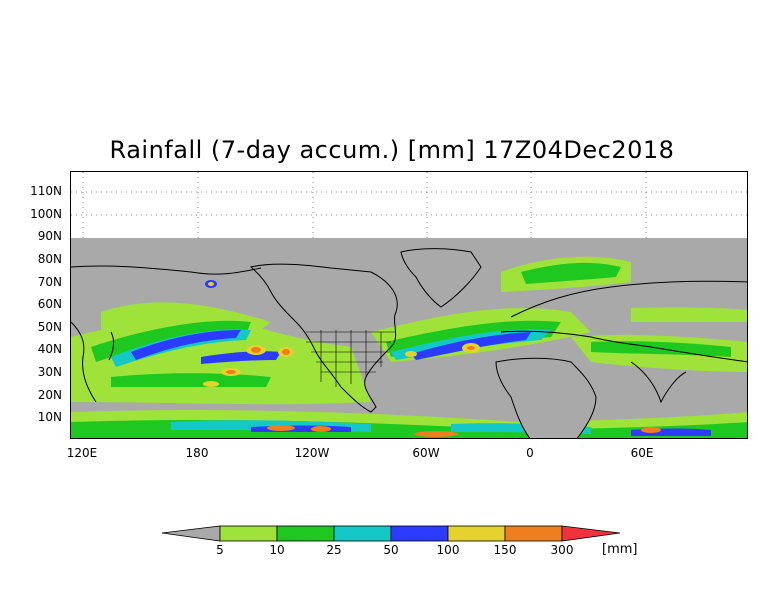  I want to click on lon-label-120w: 120W, so click(312, 453).